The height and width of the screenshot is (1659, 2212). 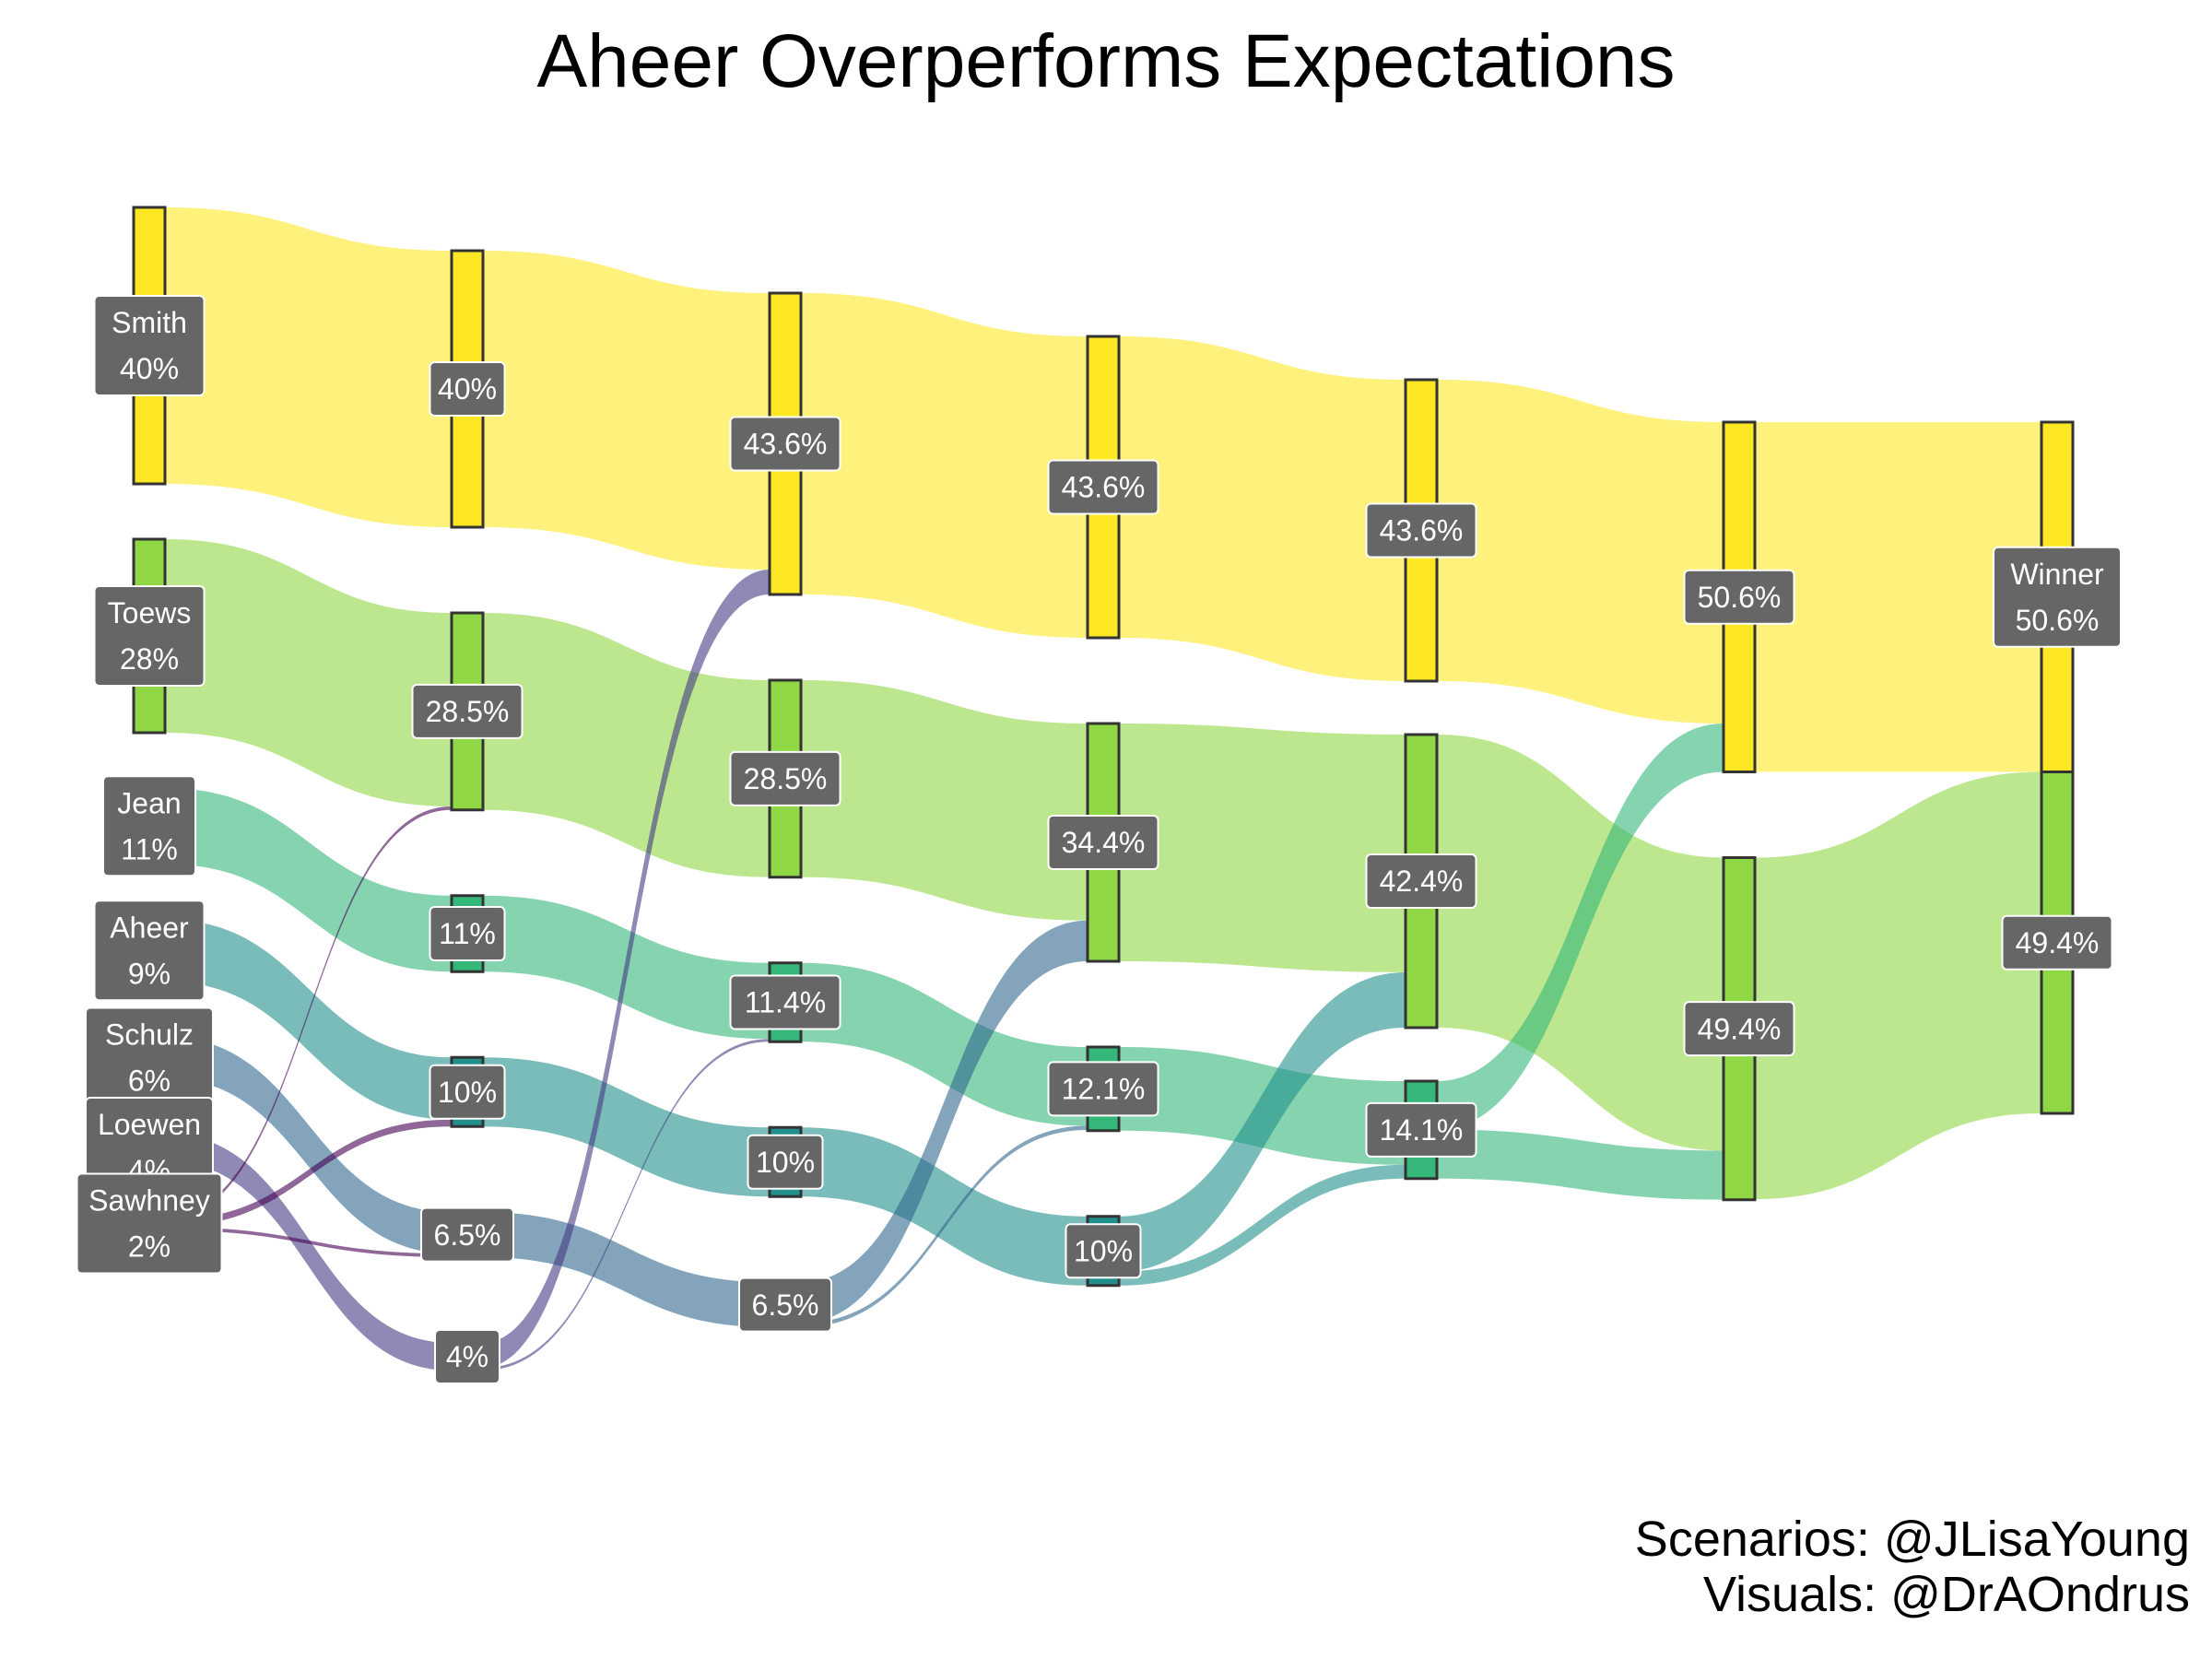 I want to click on flow-link-s5-Smith-to-s6-Smith, so click(x=1898, y=597).